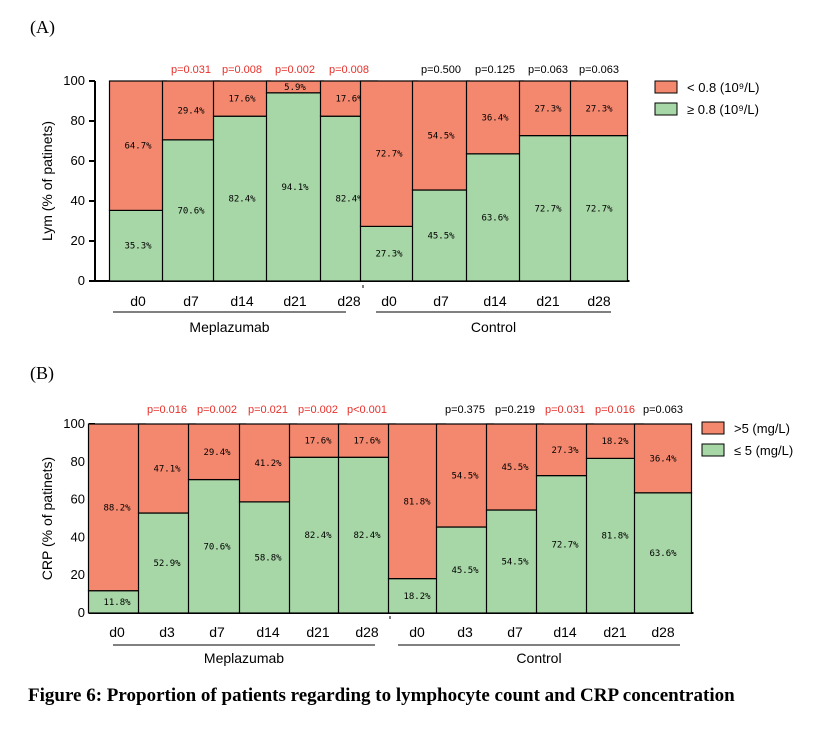 The width and height of the screenshot is (817, 739). Describe the element at coordinates (81, 612) in the screenshot. I see `y-tick-label-b-0: 0` at that location.